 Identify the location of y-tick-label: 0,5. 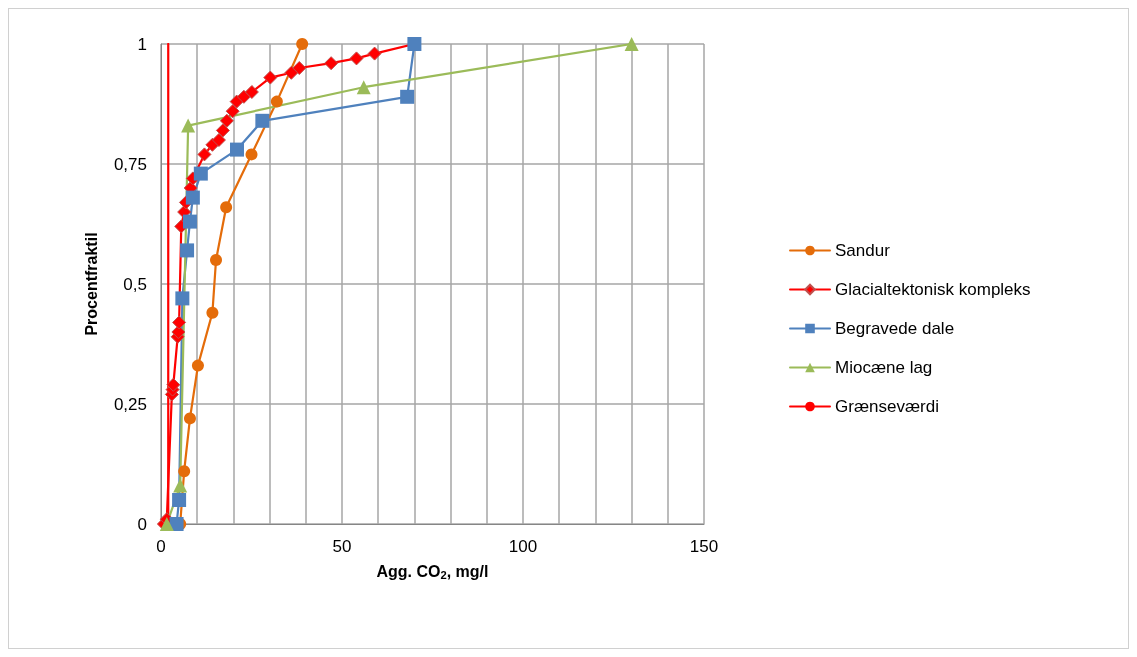
(135, 284).